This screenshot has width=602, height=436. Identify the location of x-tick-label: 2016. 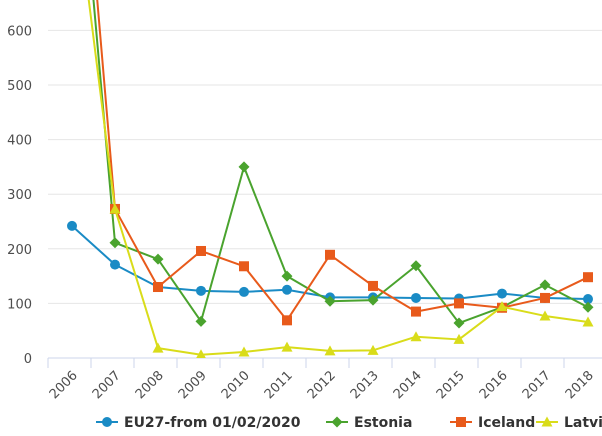
(494, 385).